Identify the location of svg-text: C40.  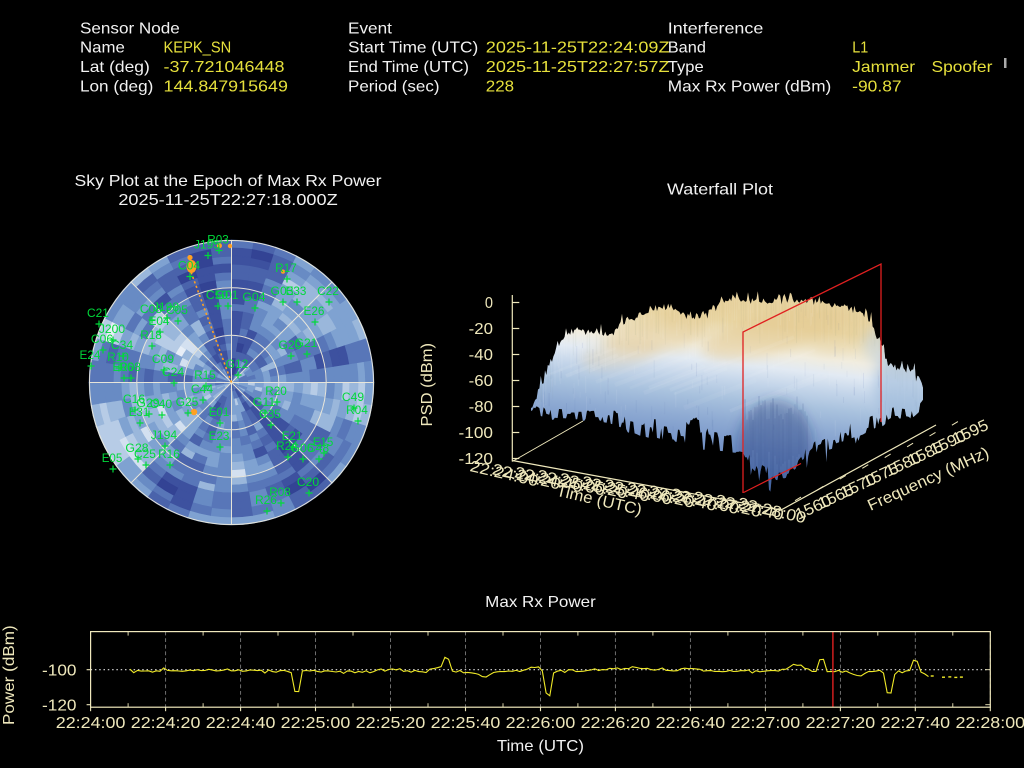
(161, 404).